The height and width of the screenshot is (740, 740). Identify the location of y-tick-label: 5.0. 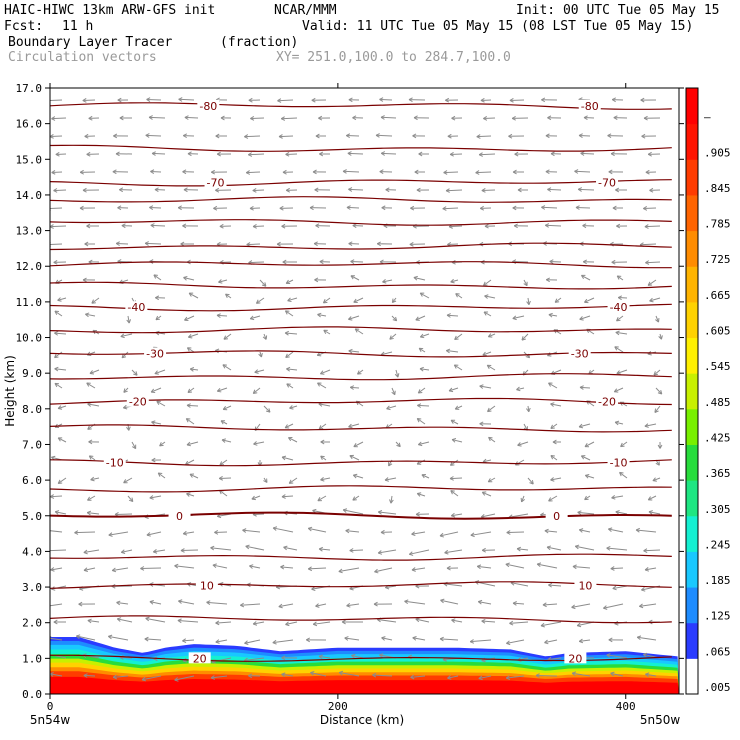
(32, 516).